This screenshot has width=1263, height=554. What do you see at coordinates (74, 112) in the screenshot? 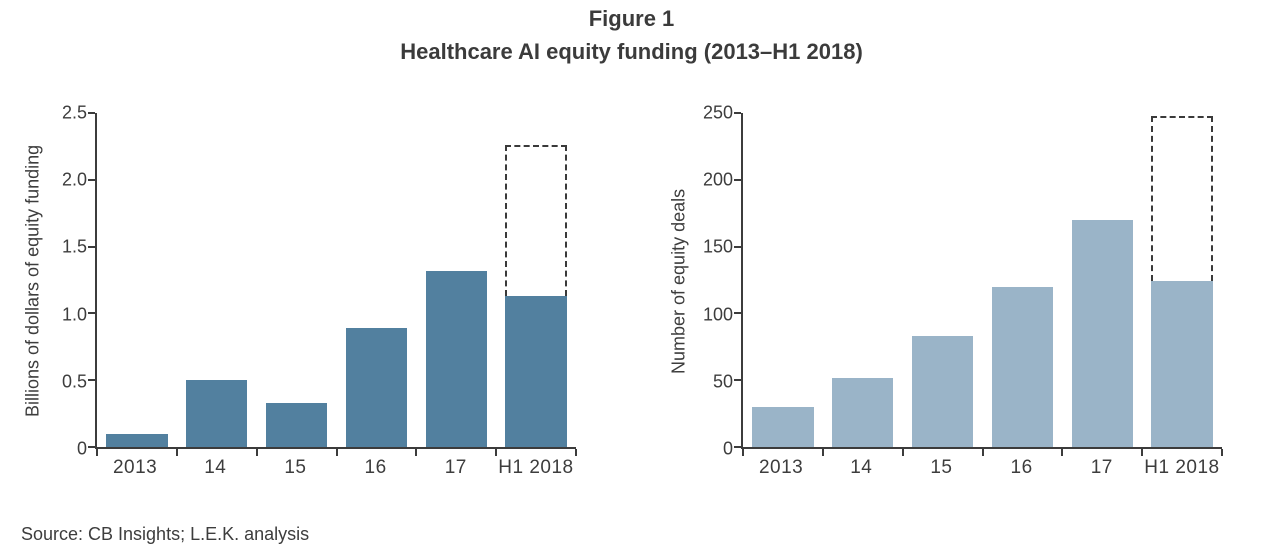
I see `y-tick-label: 2.5` at bounding box center [74, 112].